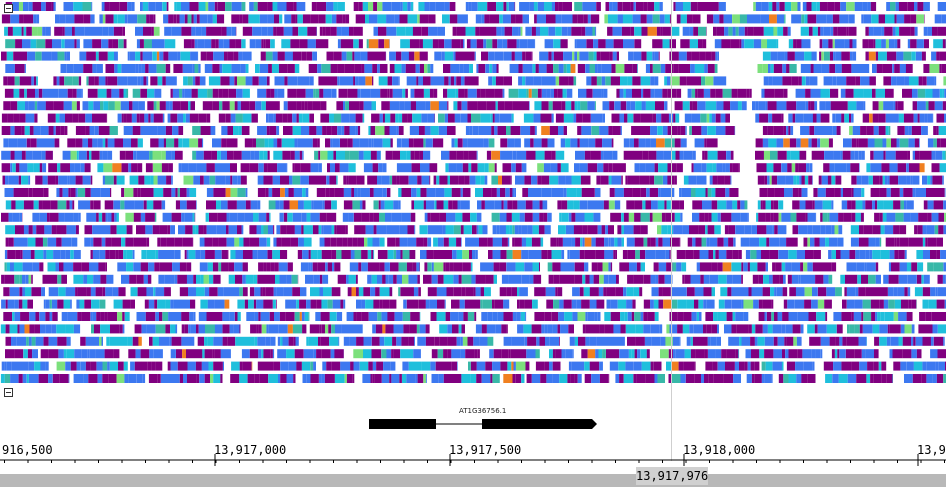  Describe the element at coordinates (473, 458) in the screenshot. I see `genomic-ruler` at that location.